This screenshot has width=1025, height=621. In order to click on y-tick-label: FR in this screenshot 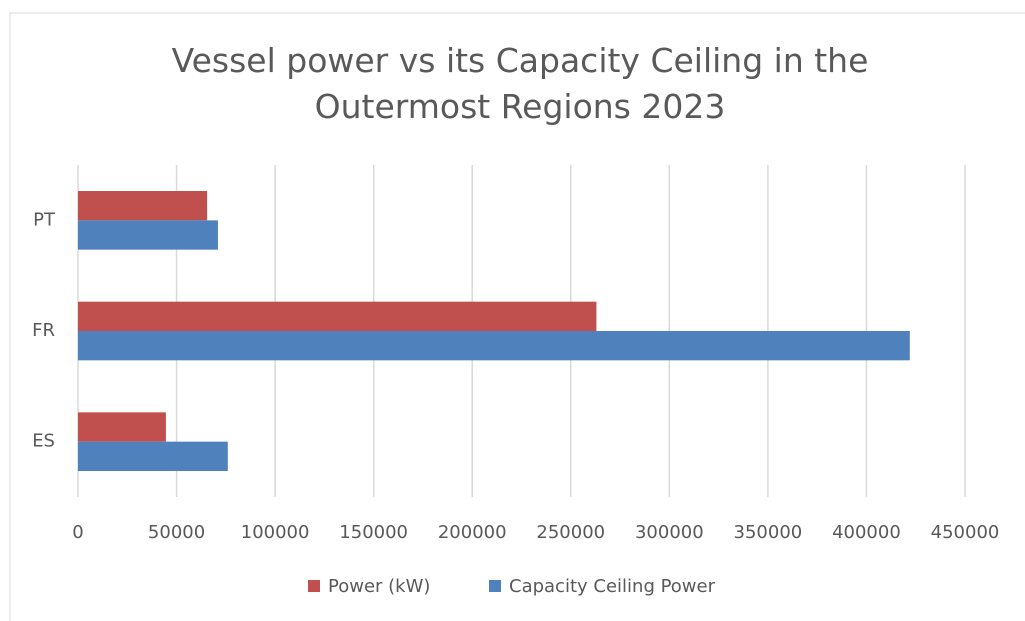, I will do `click(43, 330)`.